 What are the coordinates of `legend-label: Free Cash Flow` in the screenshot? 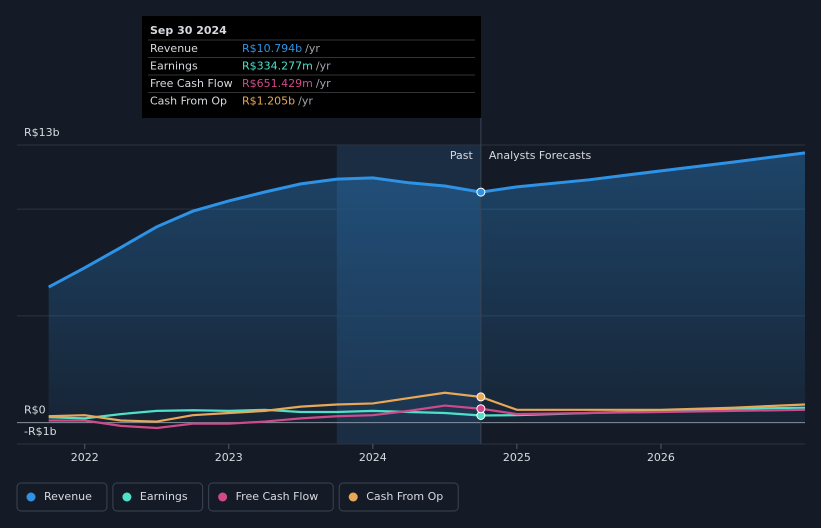 It's located at (277, 496).